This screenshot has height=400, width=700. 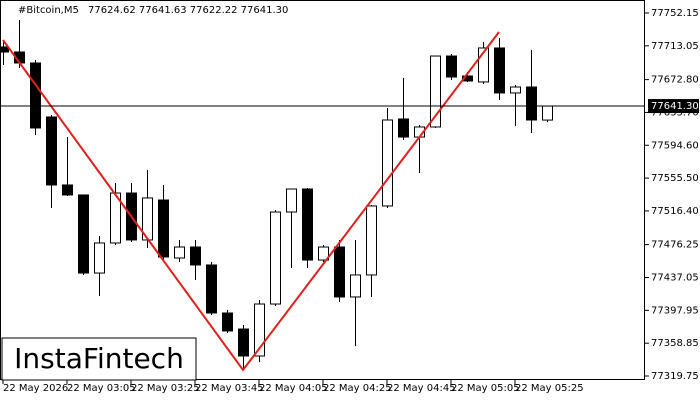 I want to click on price-label-bg, so click(x=673, y=106).